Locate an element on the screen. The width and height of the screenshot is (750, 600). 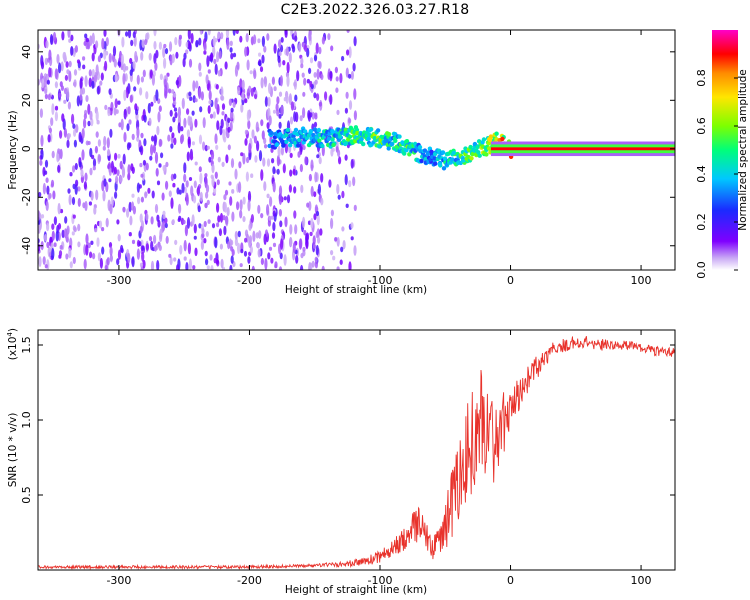
figure-title: C2E3.2022.326.03.27.R18 is located at coordinates (375, 10).